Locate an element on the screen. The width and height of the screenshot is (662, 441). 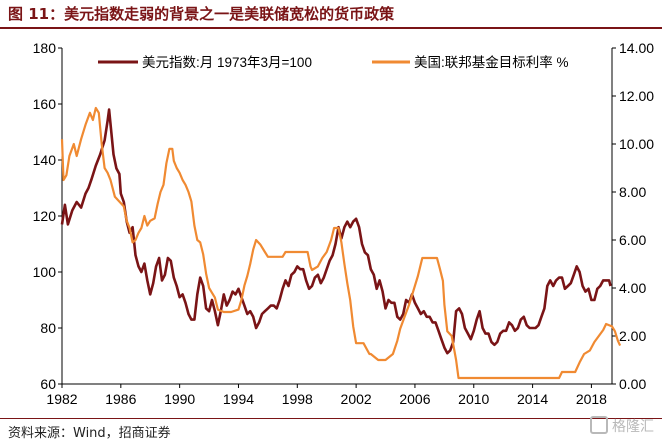
x-tick-label: 1982 is located at coordinates (61, 399).